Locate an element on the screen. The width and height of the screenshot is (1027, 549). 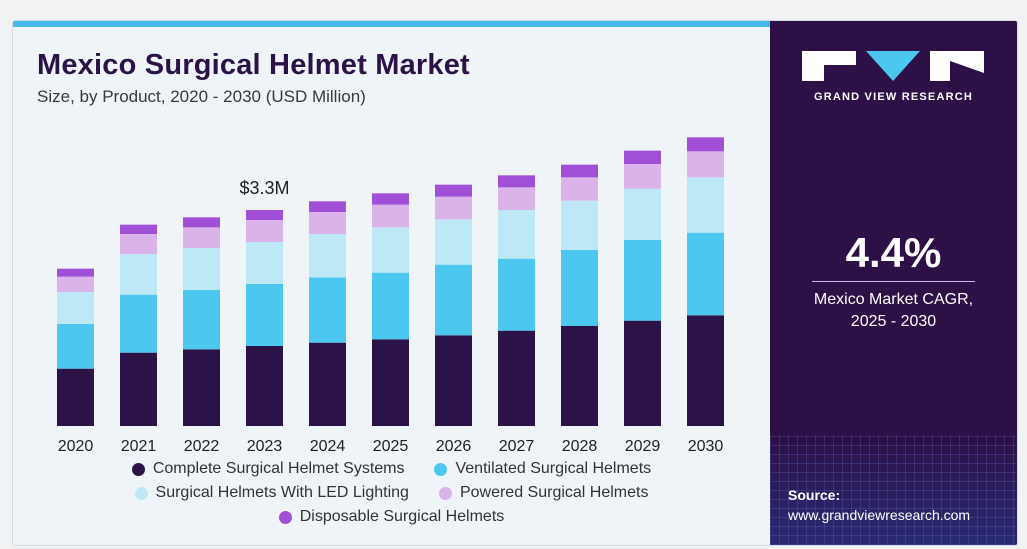
x-tick-label: 2023 is located at coordinates (265, 446).